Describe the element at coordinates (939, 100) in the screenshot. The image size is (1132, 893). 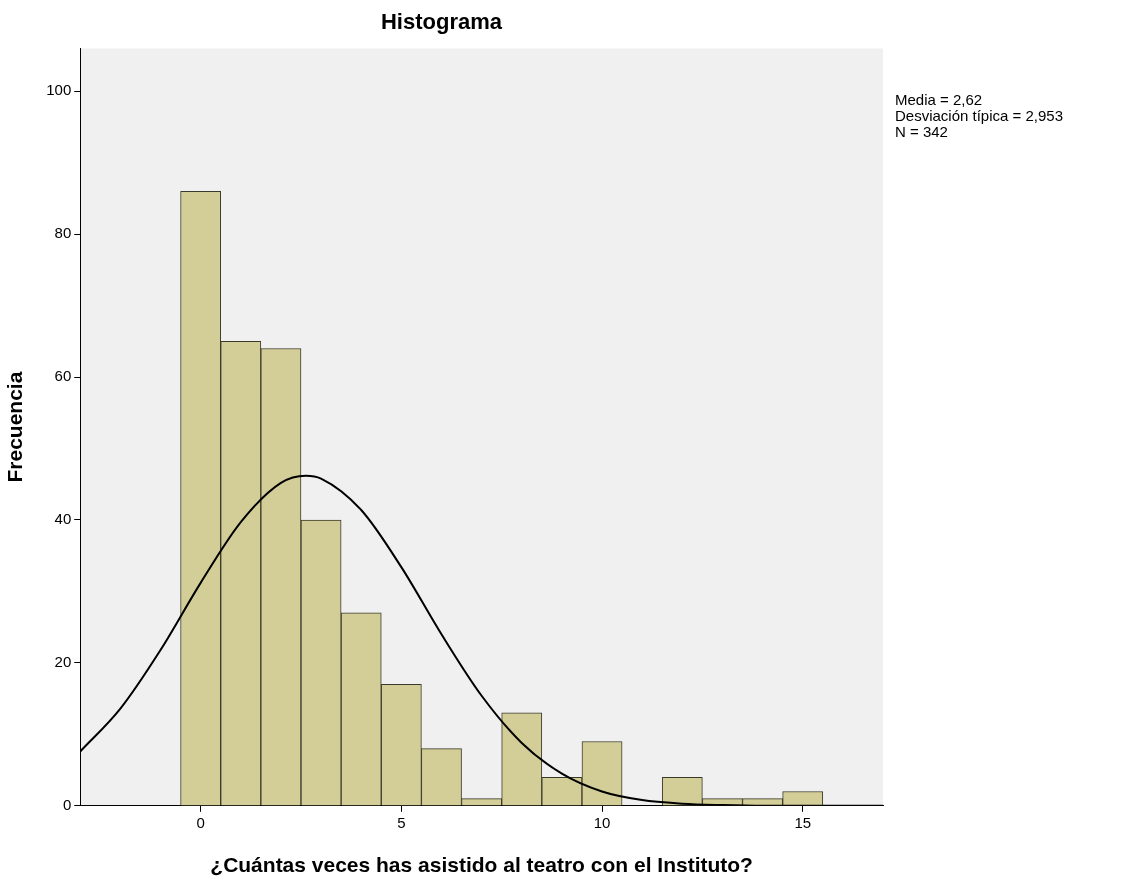
I see `text: Media = 2,62` at that location.